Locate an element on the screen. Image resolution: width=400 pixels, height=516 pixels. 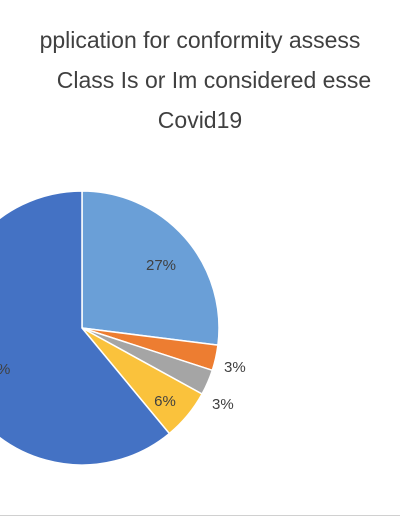
pie-label-3: 3% is located at coordinates (223, 404).